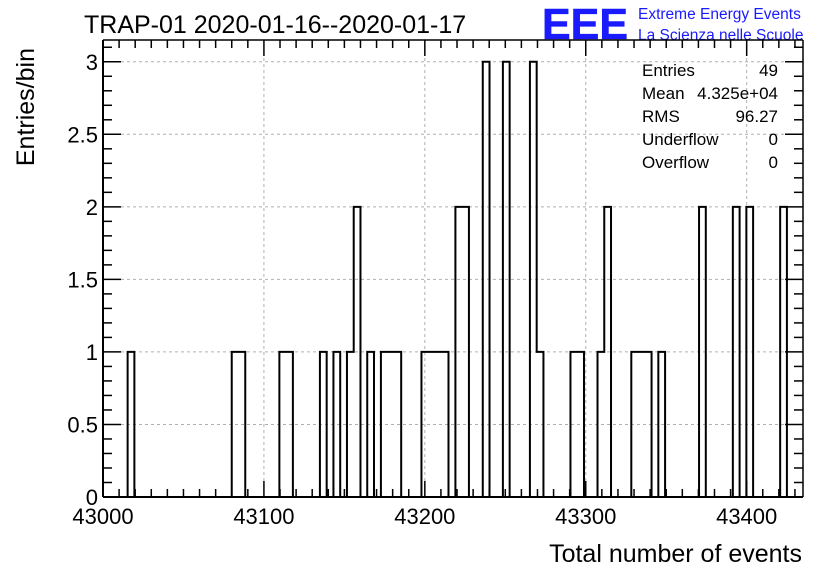 The height and width of the screenshot is (572, 836). I want to click on stats-rms-label: RMS, so click(661, 116).